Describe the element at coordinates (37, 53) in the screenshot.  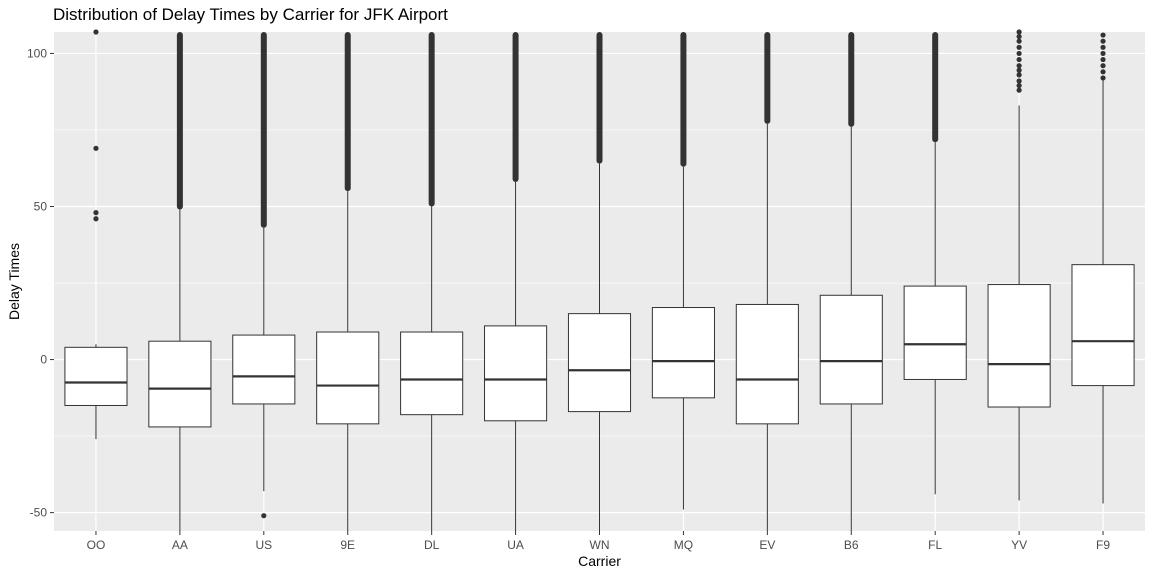
I see `y-tick-label: 100` at that location.